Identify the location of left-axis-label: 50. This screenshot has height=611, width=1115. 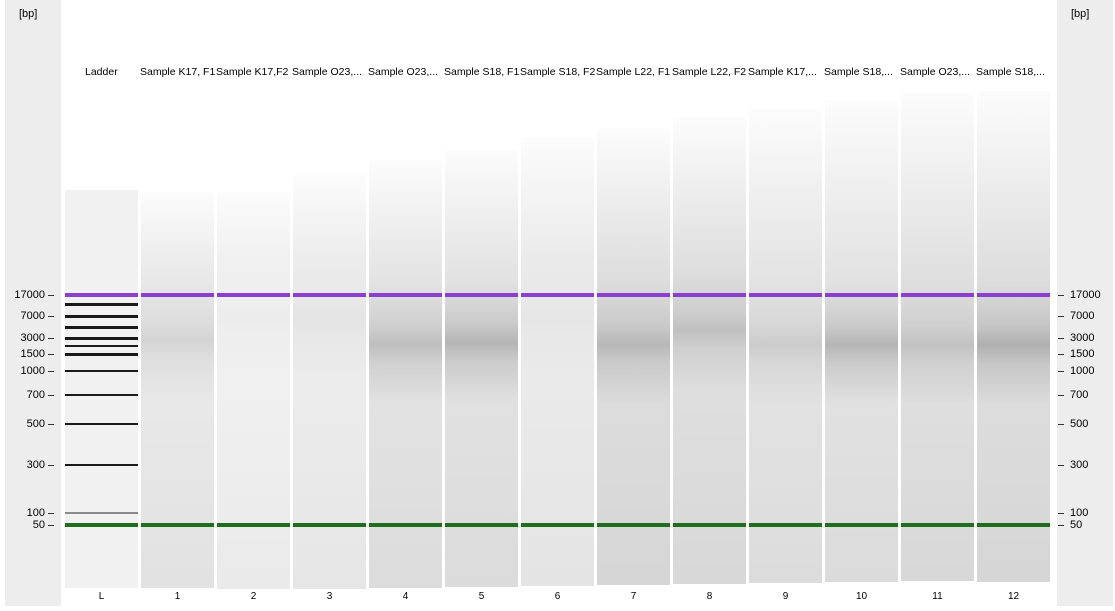
(38, 525).